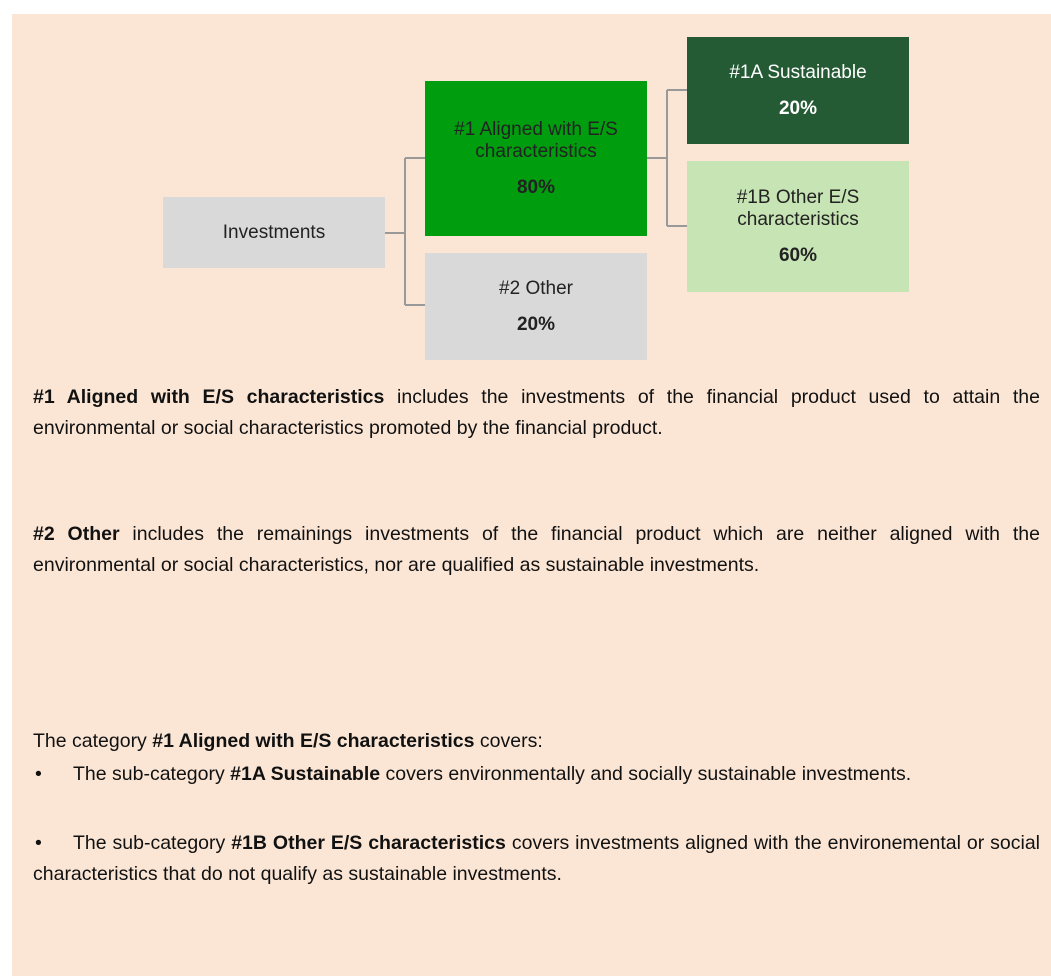 This screenshot has width=1051, height=976. I want to click on node: #1B Other E/S characteristics 60%, so click(798, 226).